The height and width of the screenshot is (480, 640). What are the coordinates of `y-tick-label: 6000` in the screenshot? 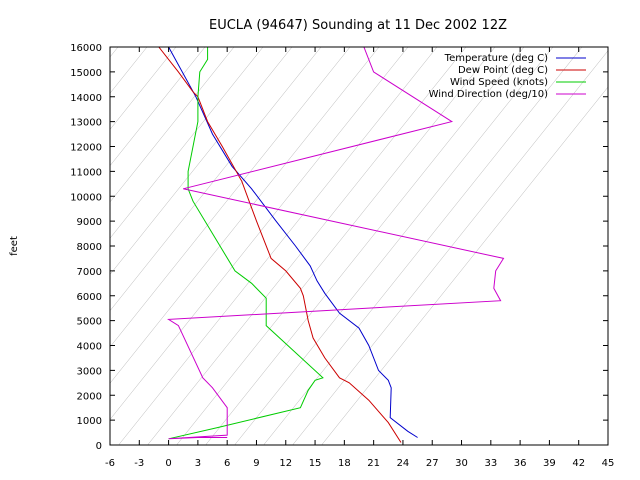 It's located at (89, 297).